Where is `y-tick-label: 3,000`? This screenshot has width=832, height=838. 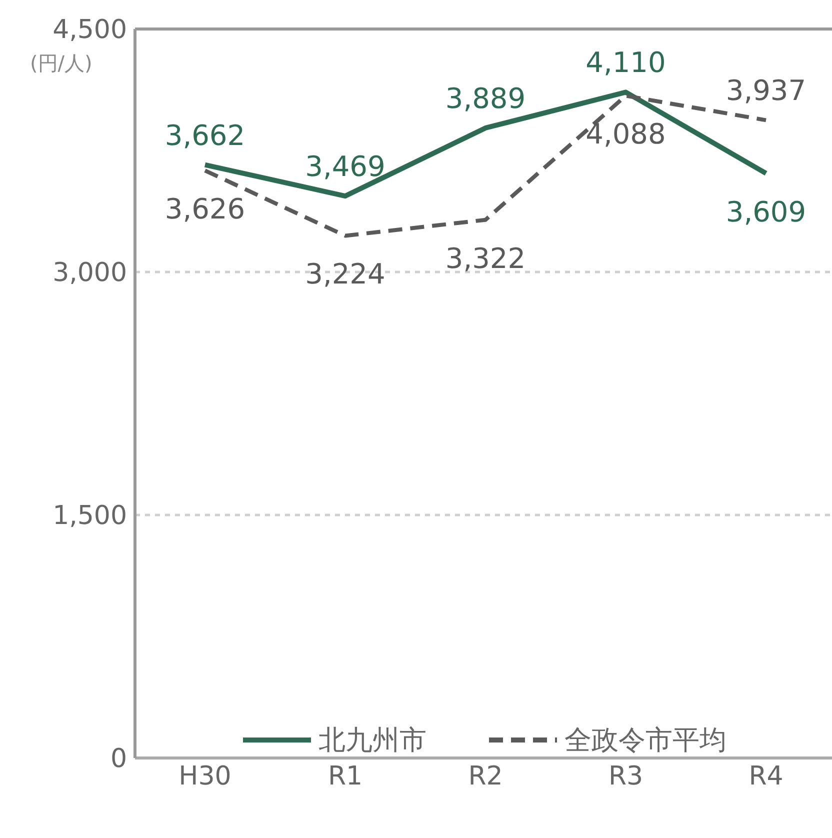
y-tick-label: 3,000 is located at coordinates (89, 273).